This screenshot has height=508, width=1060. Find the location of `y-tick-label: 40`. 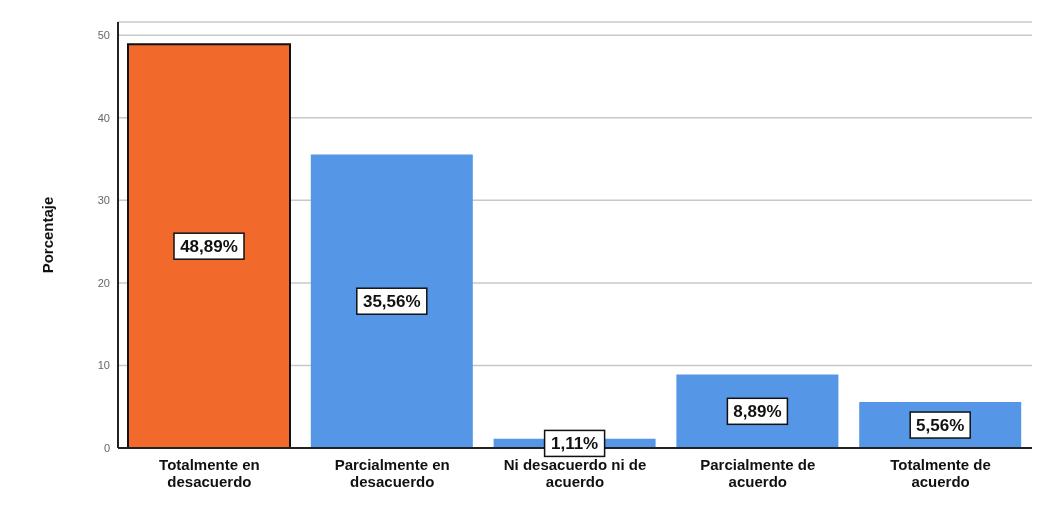

y-tick-label: 40 is located at coordinates (103, 117).